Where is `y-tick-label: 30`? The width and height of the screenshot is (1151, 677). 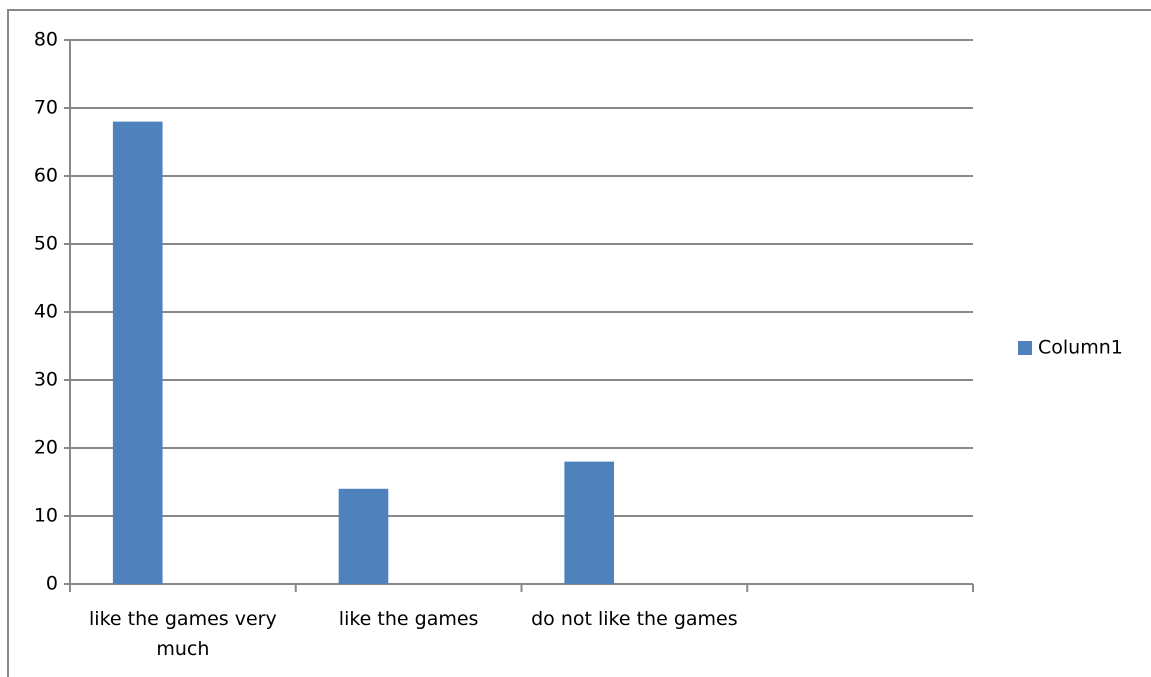
y-tick-label: 30 is located at coordinates (46, 380).